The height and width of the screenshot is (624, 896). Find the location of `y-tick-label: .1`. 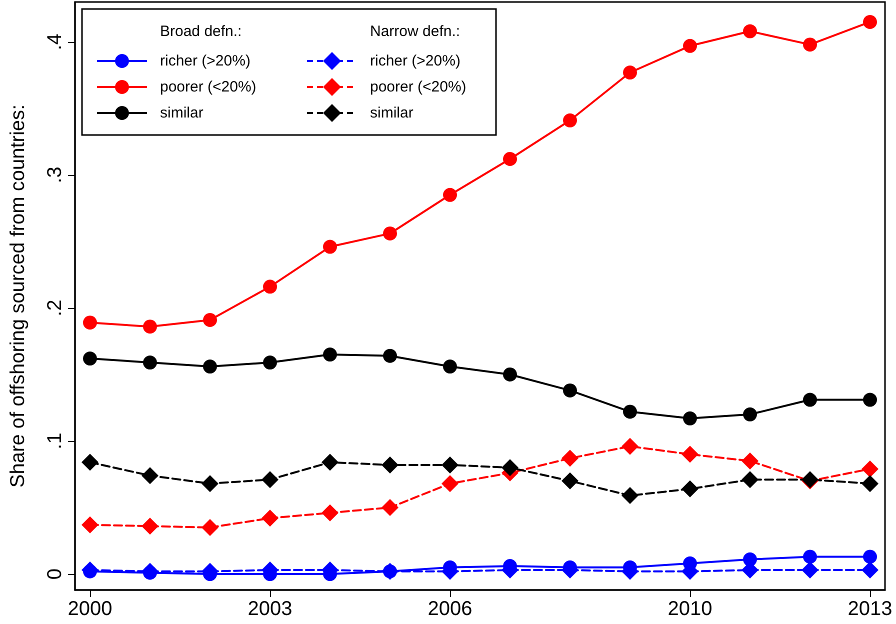

y-tick-label: .1 is located at coordinates (55, 441).